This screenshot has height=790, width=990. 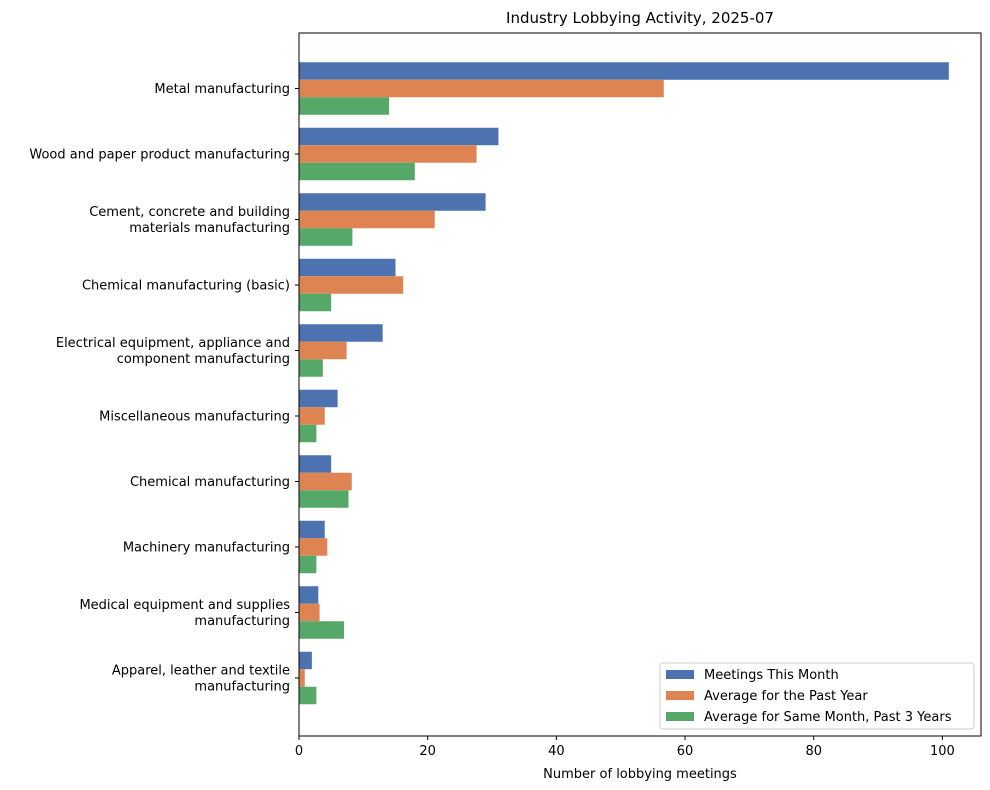 I want to click on legend-label: Average for Same Month, Past 3 Years, so click(x=828, y=717).